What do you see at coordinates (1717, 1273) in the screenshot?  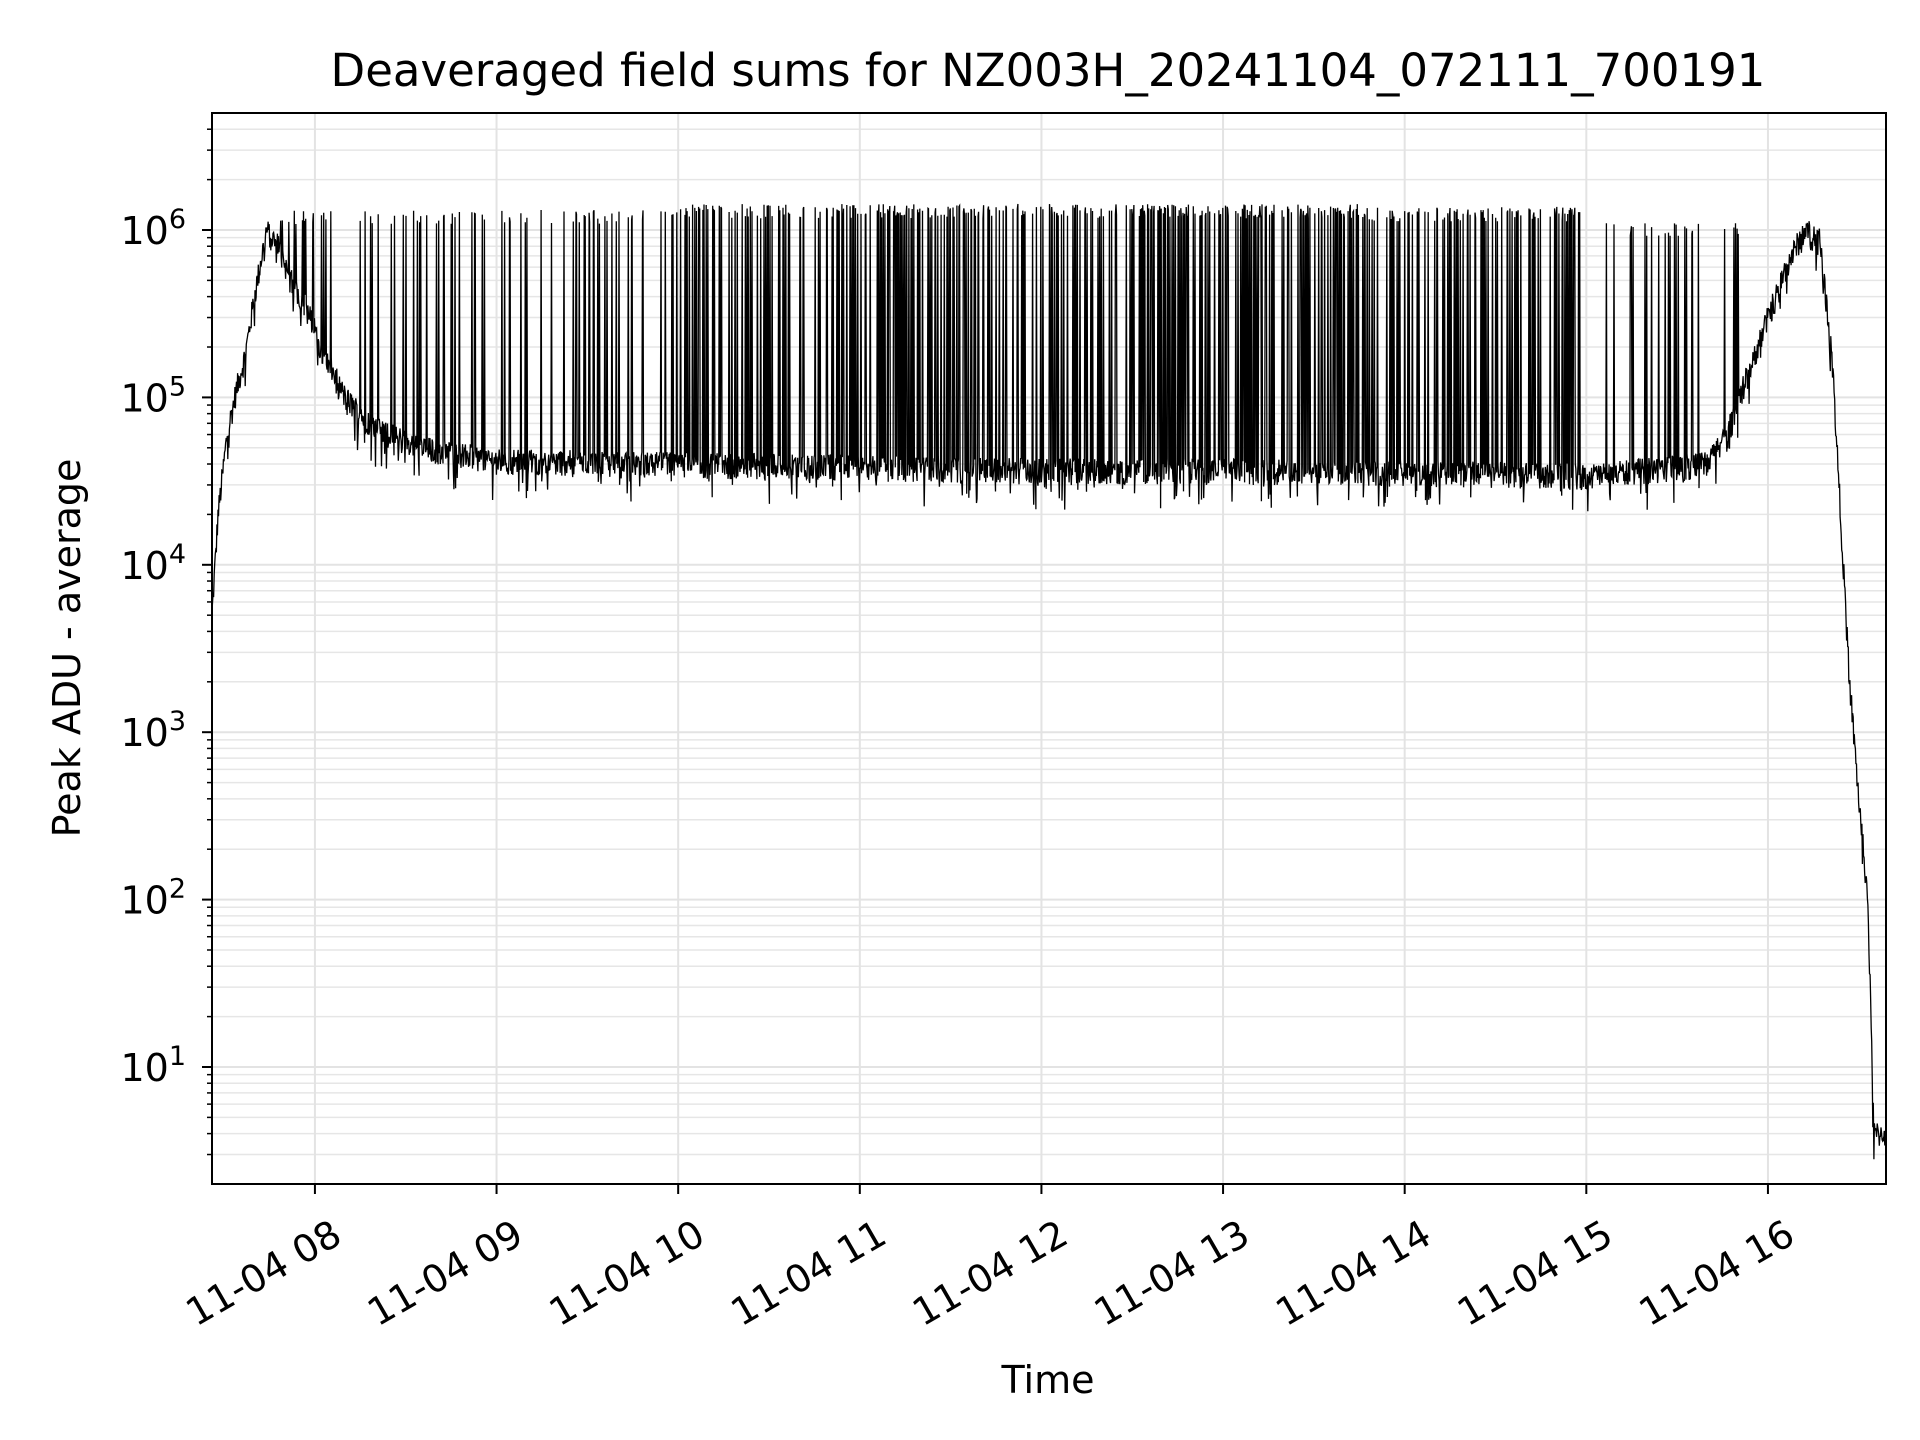 I see `x-tick-label: 11-04 16` at bounding box center [1717, 1273].